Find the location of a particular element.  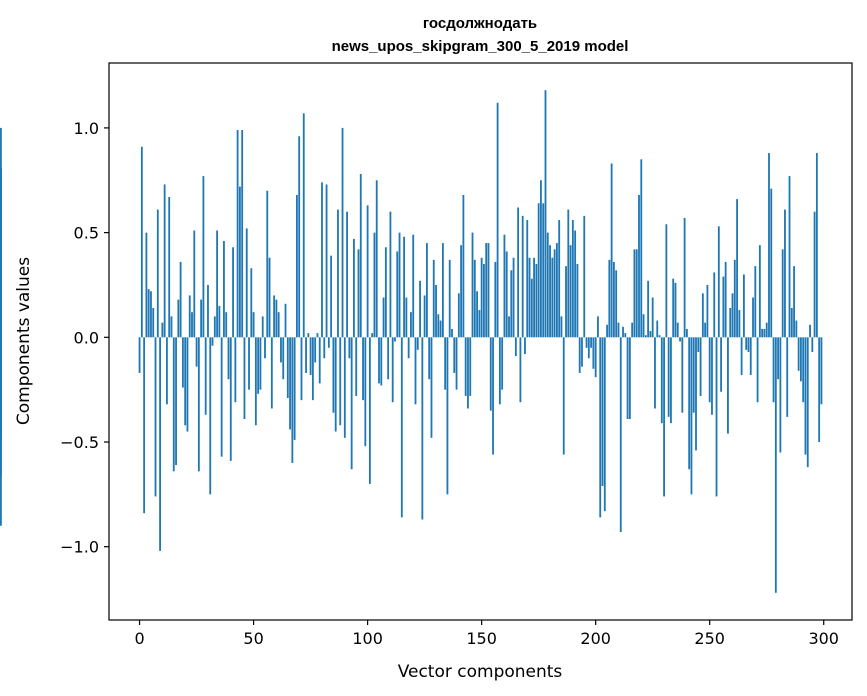

x-tick-label: 200 is located at coordinates (595, 638).